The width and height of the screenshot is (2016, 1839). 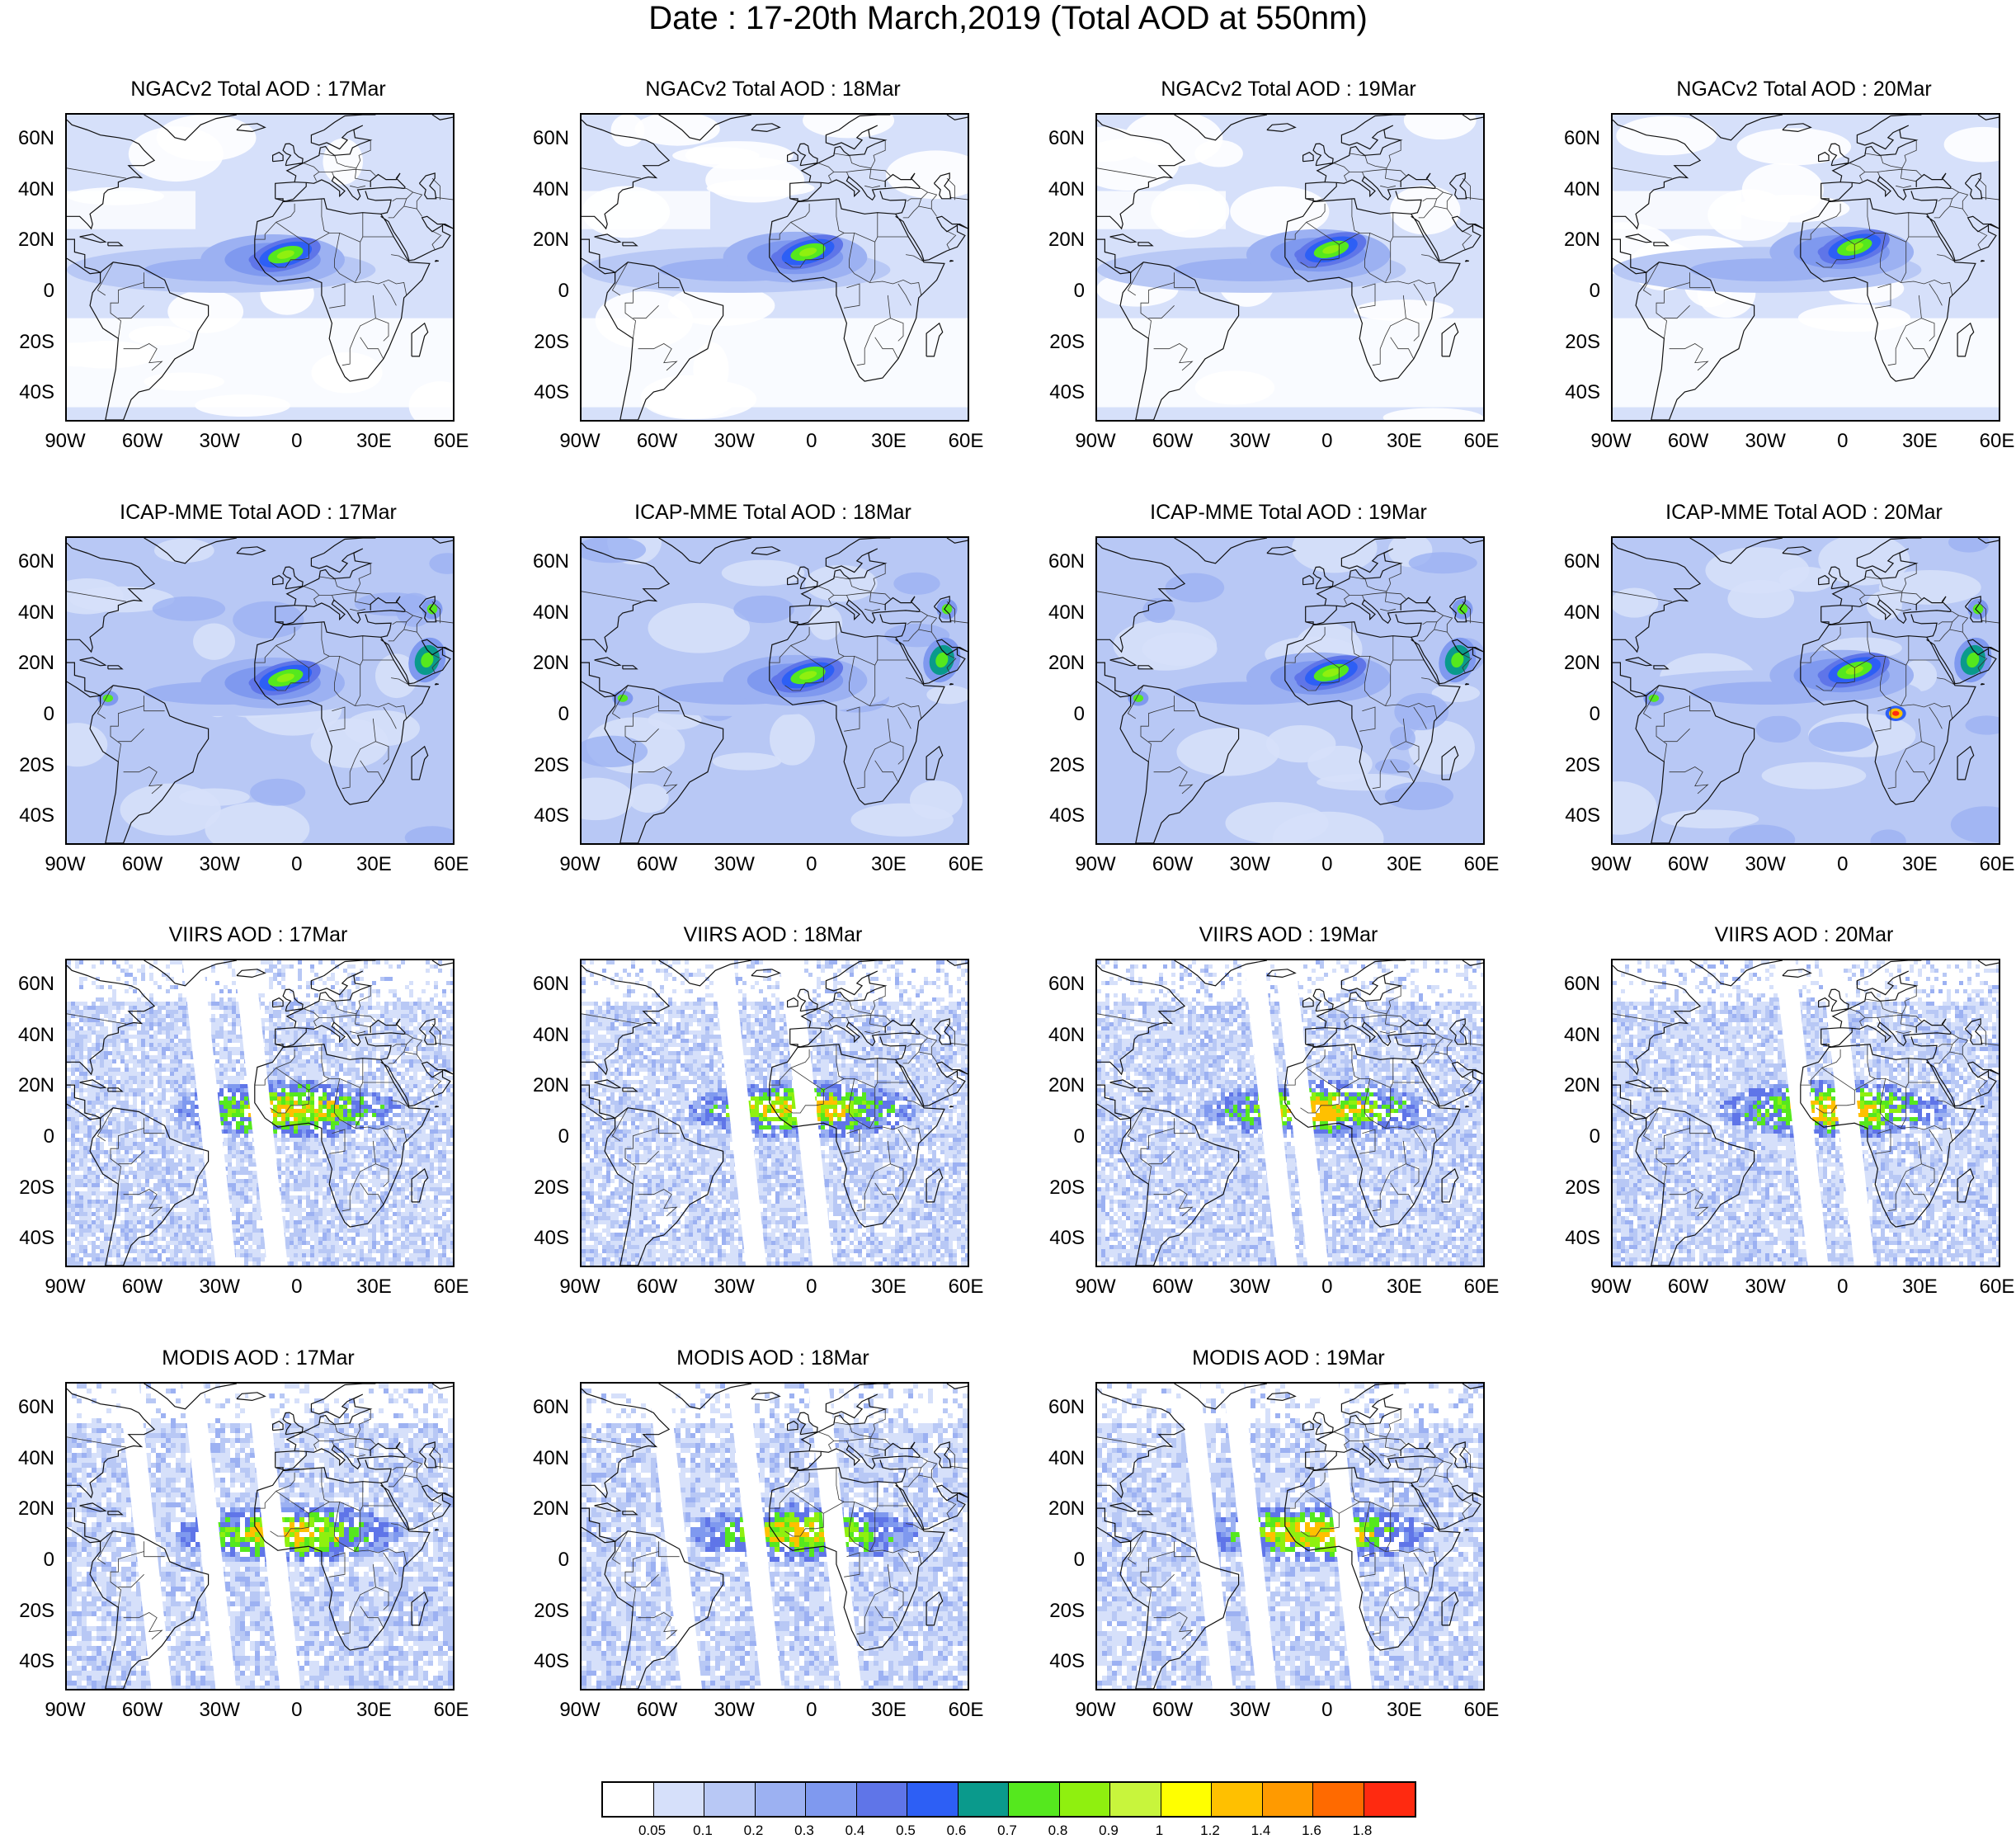 I want to click on colorbar-tick-label: 0.9, so click(x=1108, y=1830).